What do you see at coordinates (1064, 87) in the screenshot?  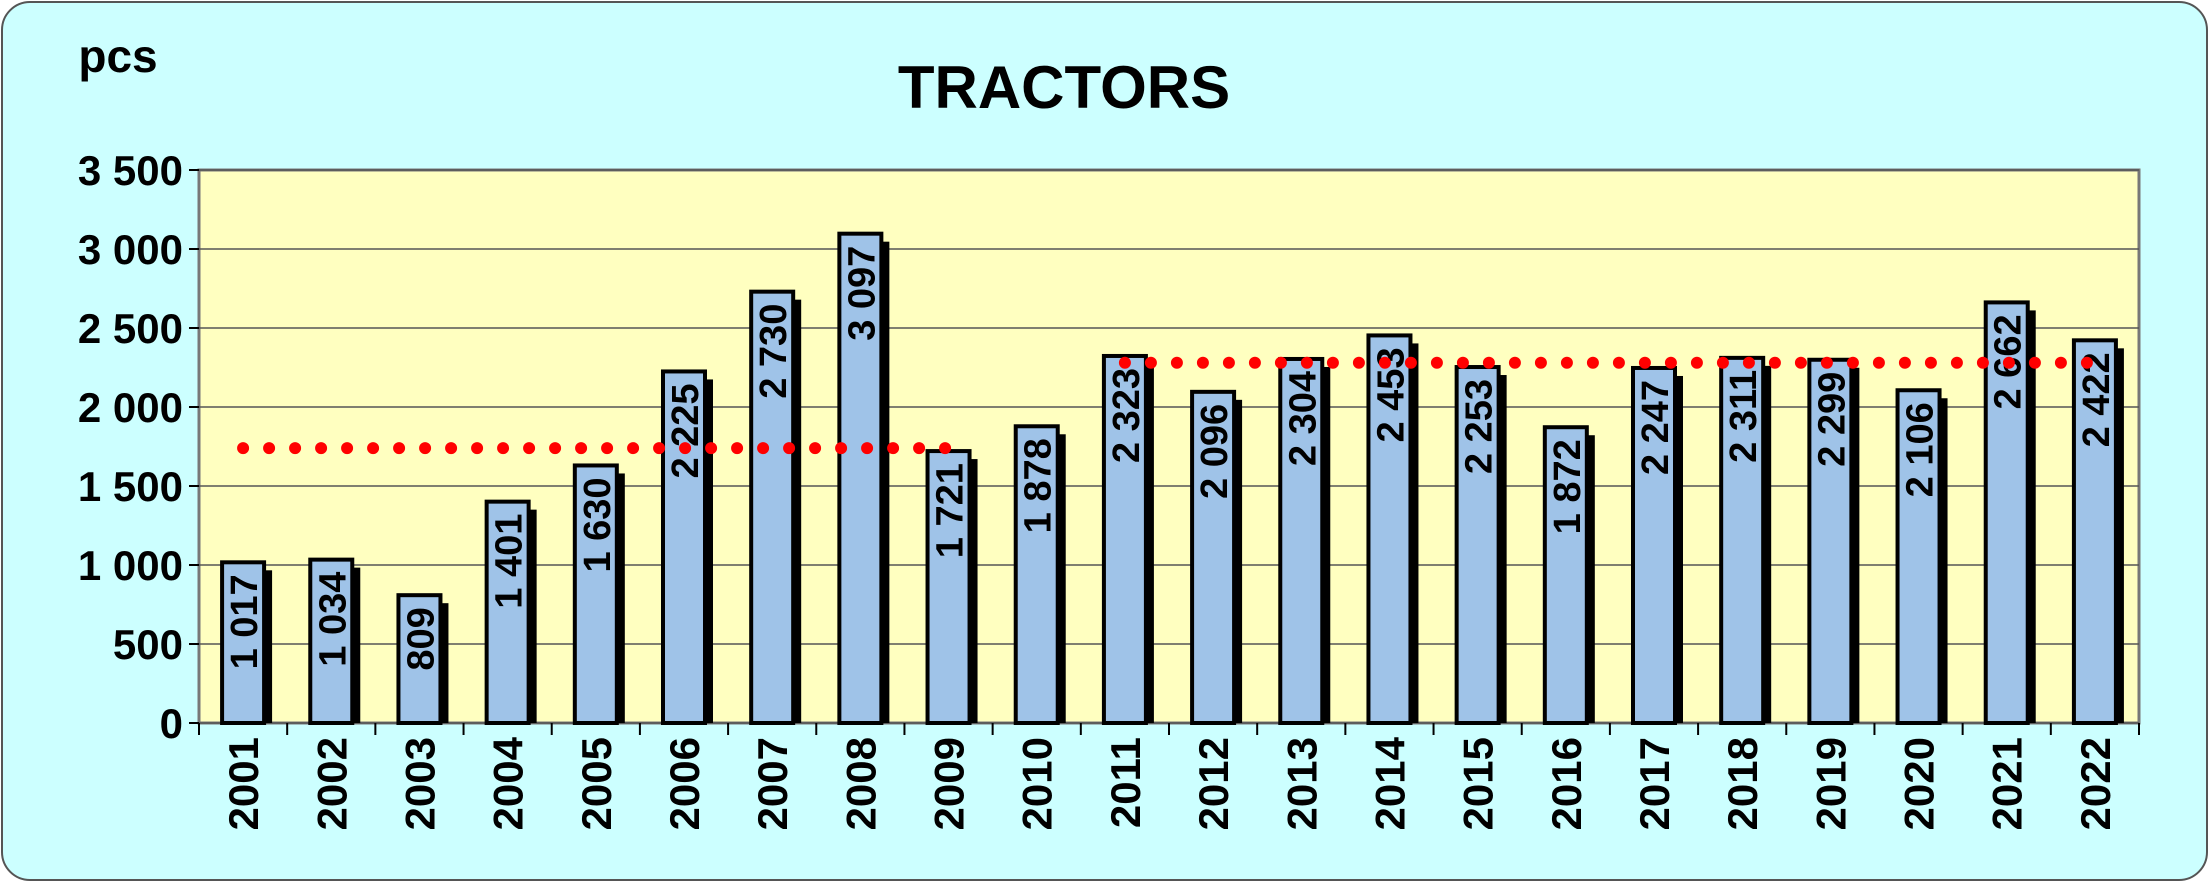 I see `chart-title: TRACTORS` at bounding box center [1064, 87].